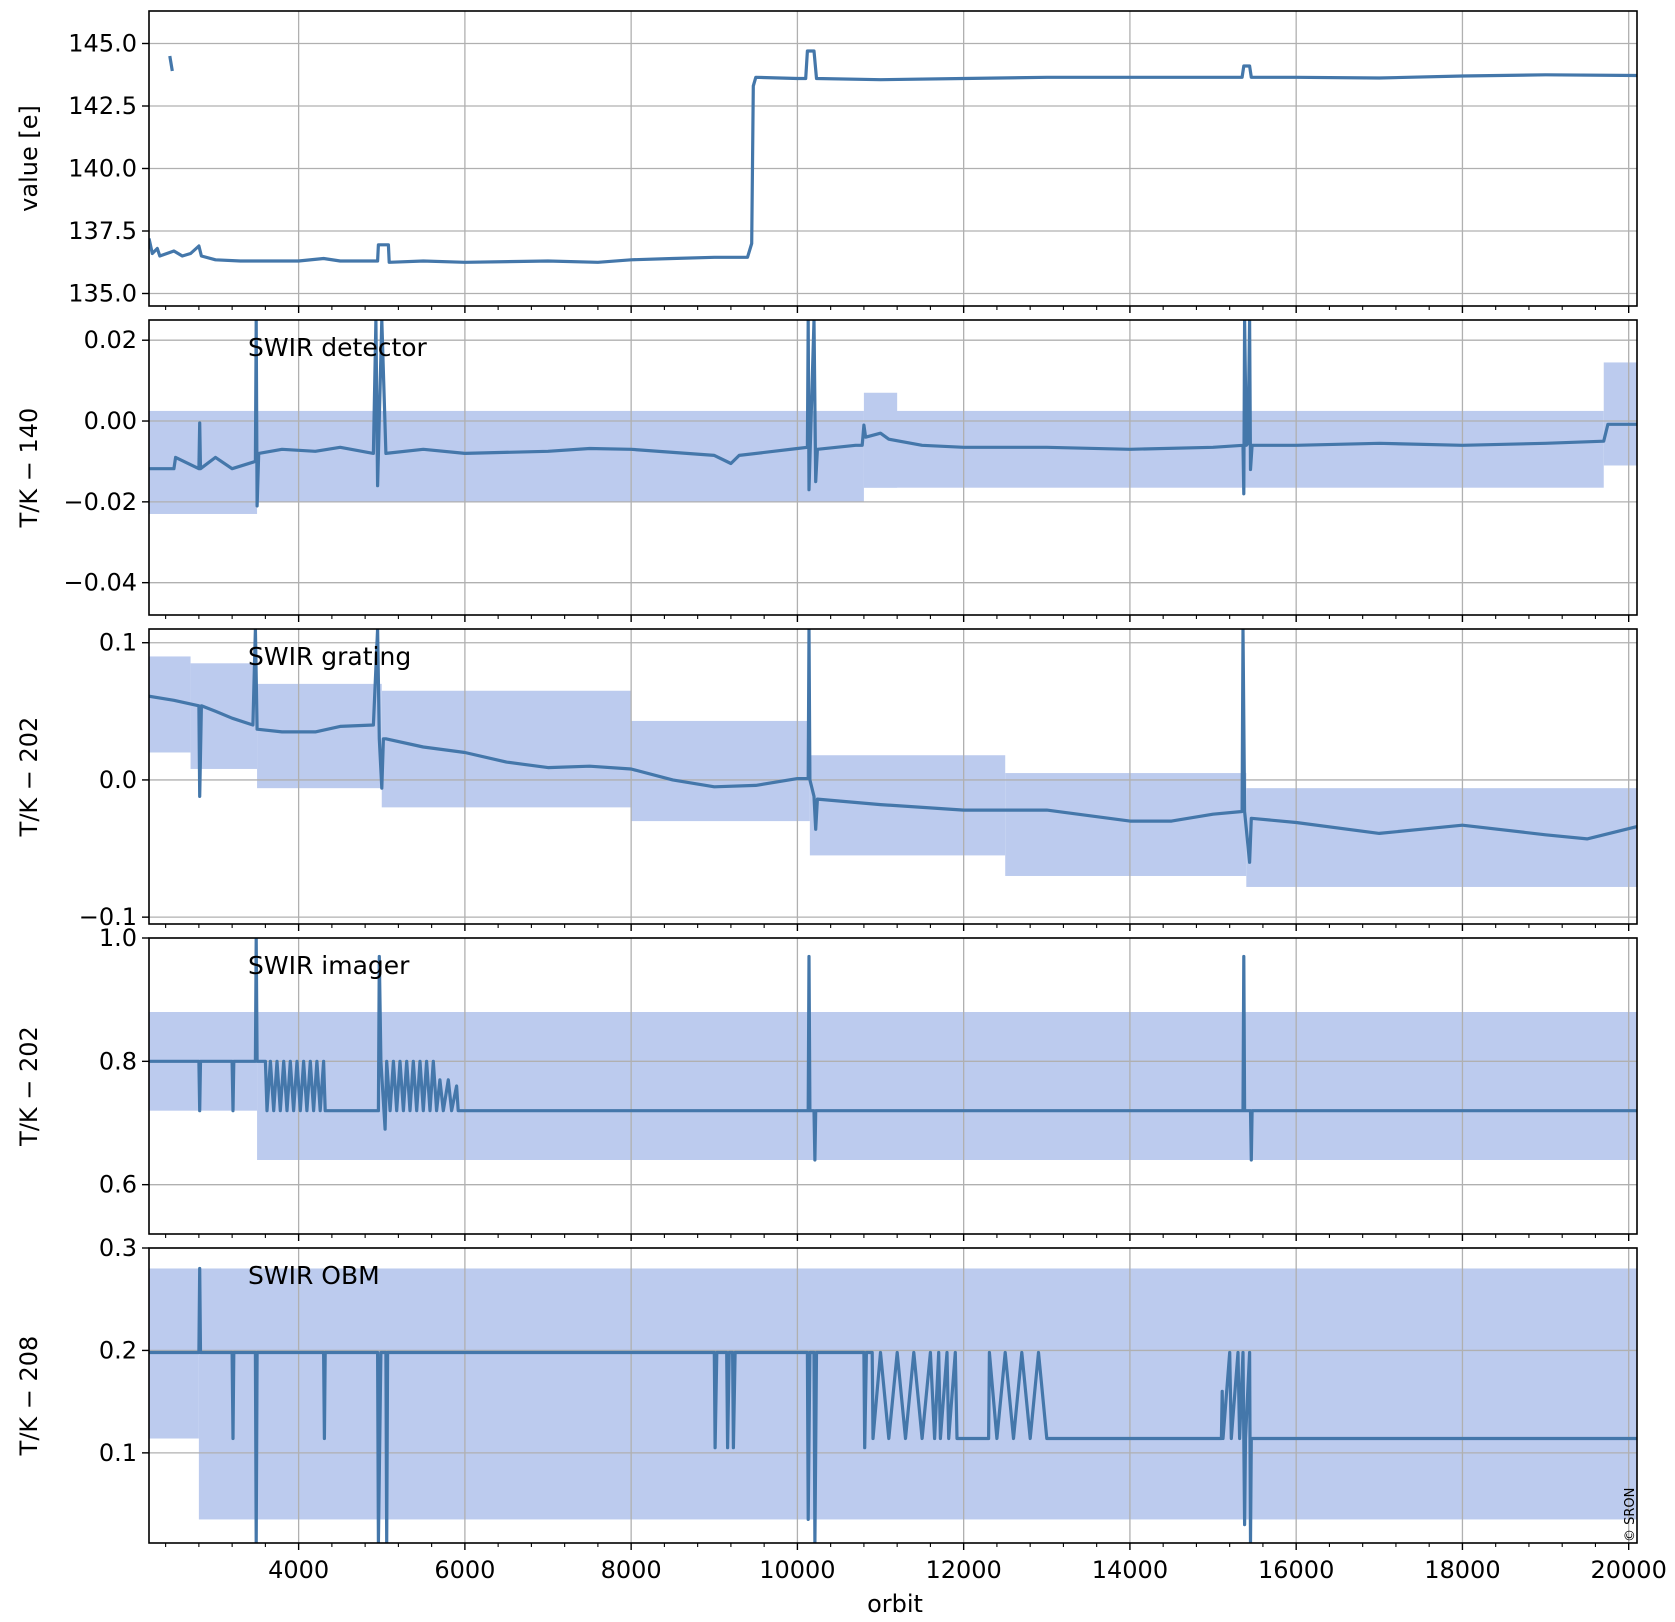 This screenshot has height=1622, width=1675. What do you see at coordinates (100, 502) in the screenshot?
I see `y-tick-label: −0.02` at bounding box center [100, 502].